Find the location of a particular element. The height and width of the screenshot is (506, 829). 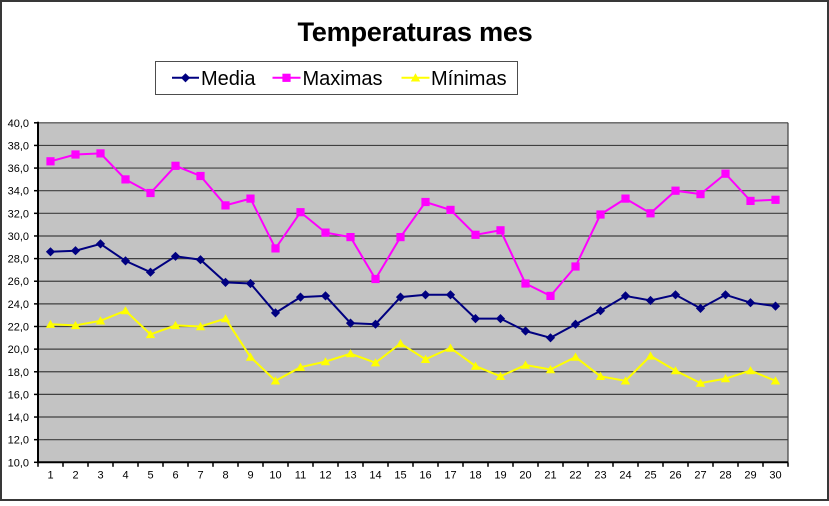

svg-text: 28 is located at coordinates (725, 476).